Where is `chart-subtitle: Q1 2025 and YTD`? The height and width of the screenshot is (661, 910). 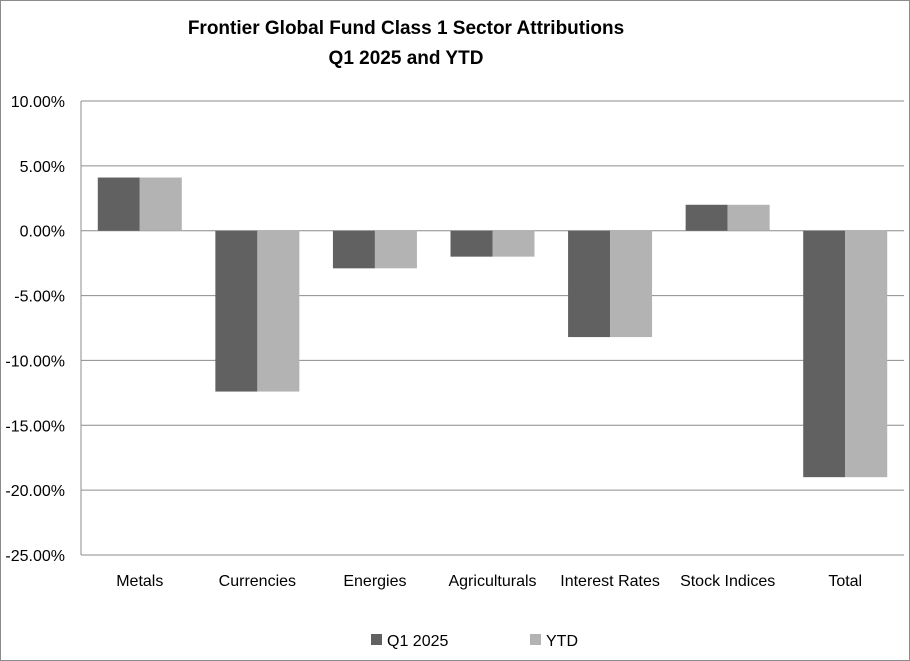
chart-subtitle: Q1 2025 and YTD is located at coordinates (406, 58).